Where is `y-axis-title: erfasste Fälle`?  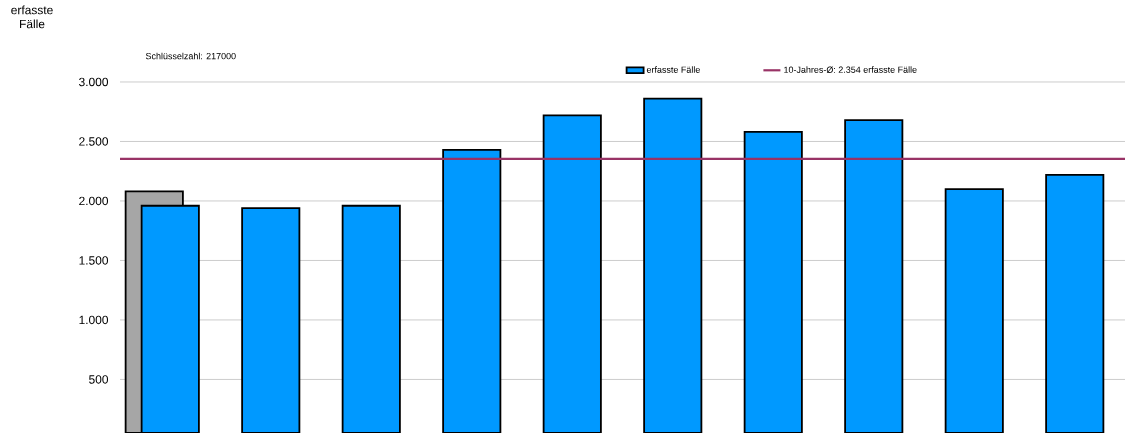
y-axis-title: erfasste Fälle is located at coordinates (32, 17).